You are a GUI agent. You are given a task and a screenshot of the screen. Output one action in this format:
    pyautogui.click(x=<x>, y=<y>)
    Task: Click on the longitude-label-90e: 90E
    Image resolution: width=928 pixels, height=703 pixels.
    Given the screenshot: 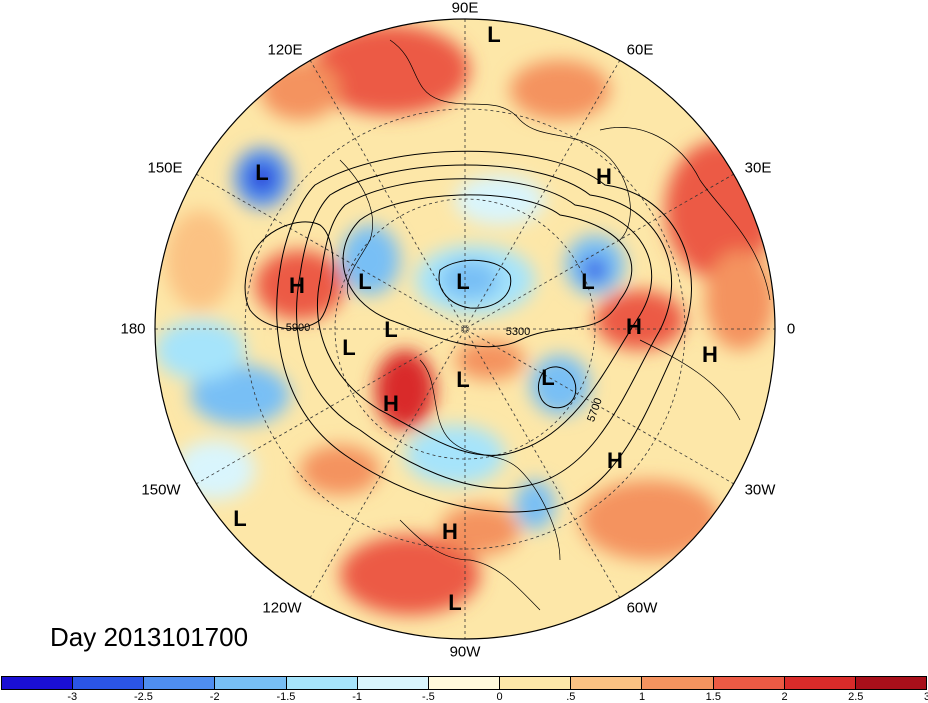 What is the action you would take?
    pyautogui.click(x=465, y=8)
    